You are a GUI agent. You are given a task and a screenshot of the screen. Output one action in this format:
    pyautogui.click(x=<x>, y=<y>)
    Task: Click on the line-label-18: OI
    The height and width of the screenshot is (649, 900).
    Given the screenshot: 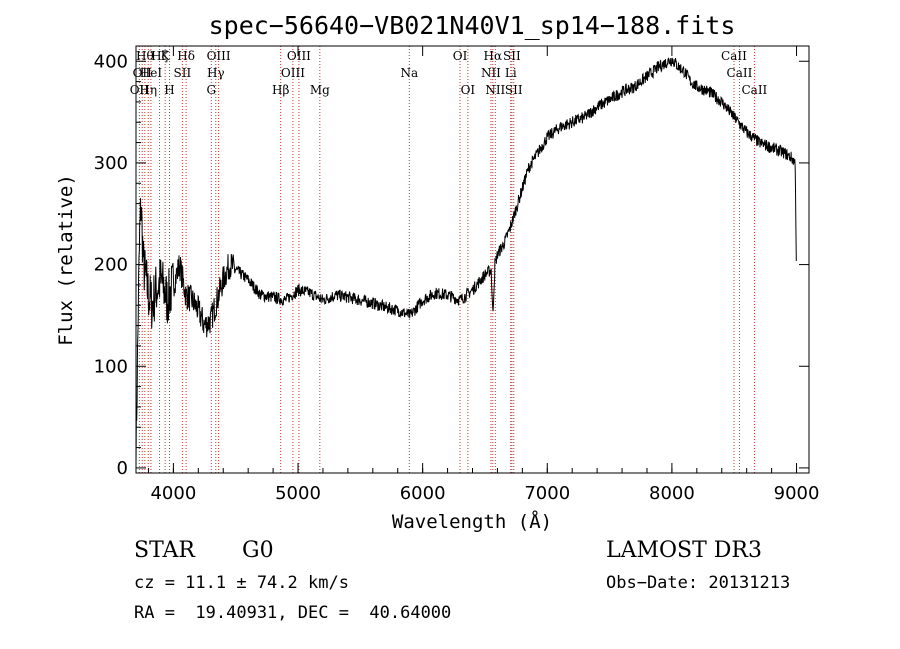 What is the action you would take?
    pyautogui.click(x=460, y=56)
    